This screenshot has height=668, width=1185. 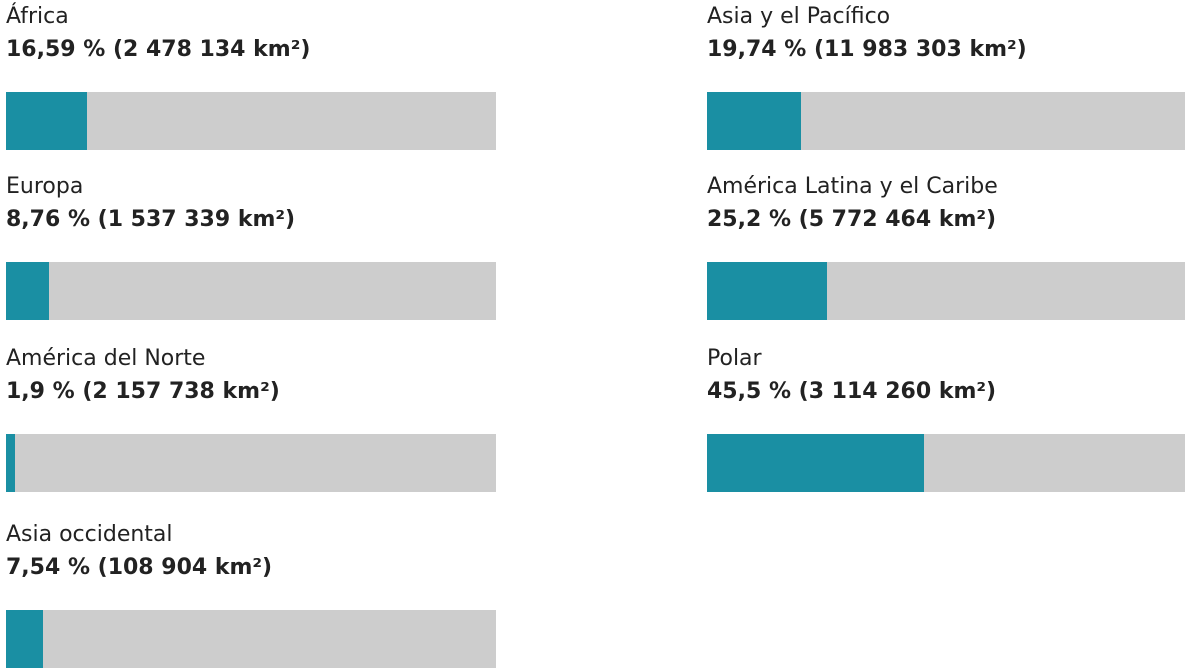 What do you see at coordinates (867, 49) in the screenshot?
I see `item-value-label: 19,74 % (11 983 303 km²)` at bounding box center [867, 49].